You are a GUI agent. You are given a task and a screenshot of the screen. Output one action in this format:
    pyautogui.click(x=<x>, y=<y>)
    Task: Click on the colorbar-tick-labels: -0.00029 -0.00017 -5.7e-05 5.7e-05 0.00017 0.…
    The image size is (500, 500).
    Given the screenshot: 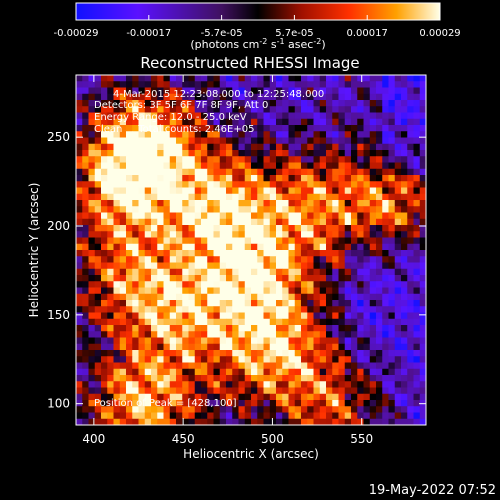 What is the action you would take?
    pyautogui.click(x=257, y=33)
    